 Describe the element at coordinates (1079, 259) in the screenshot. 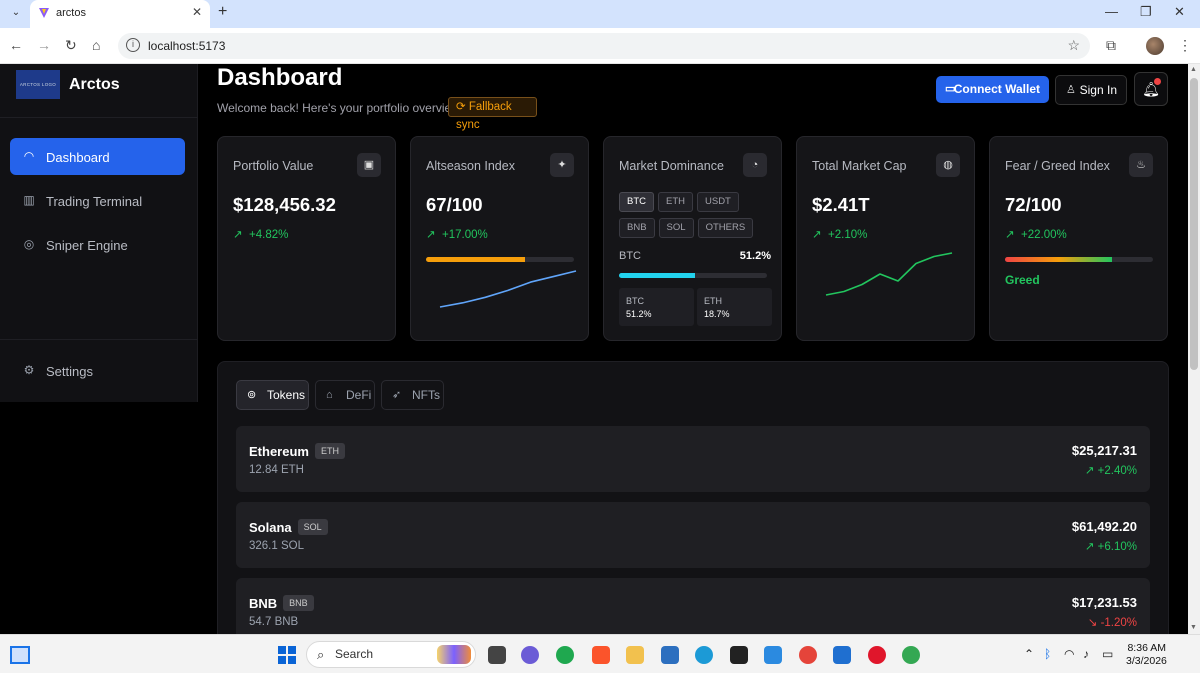

I see `fear-greed-bar` at that location.